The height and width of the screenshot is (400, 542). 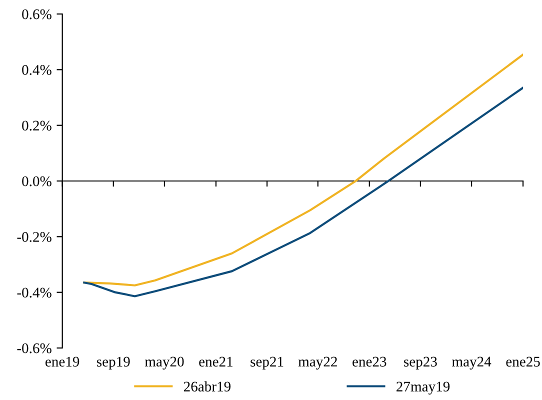 What do you see at coordinates (472, 363) in the screenshot?
I see `x-tick-label: may24` at bounding box center [472, 363].